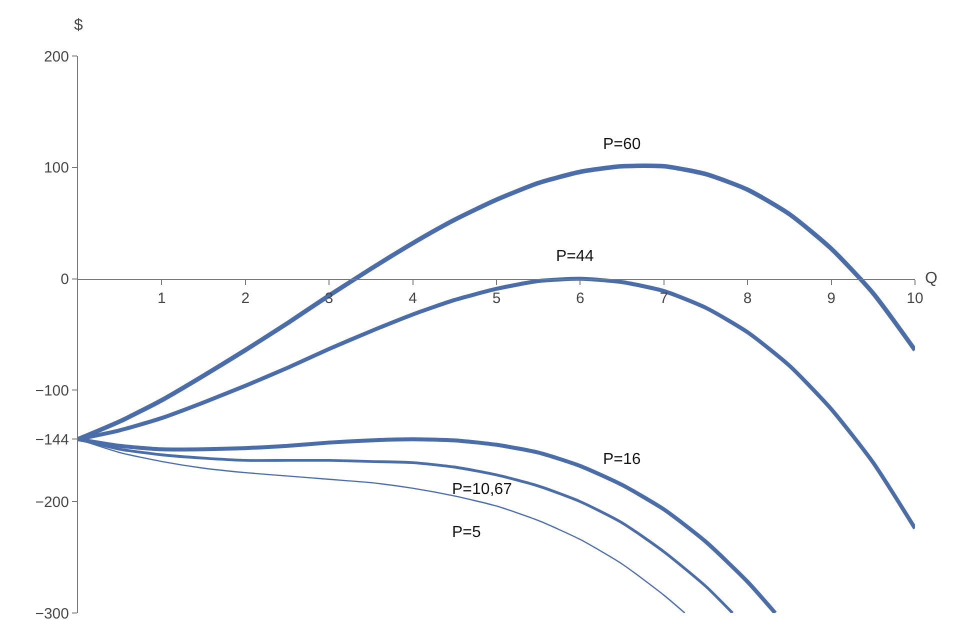  I want to click on series-label: P=5, so click(467, 532).